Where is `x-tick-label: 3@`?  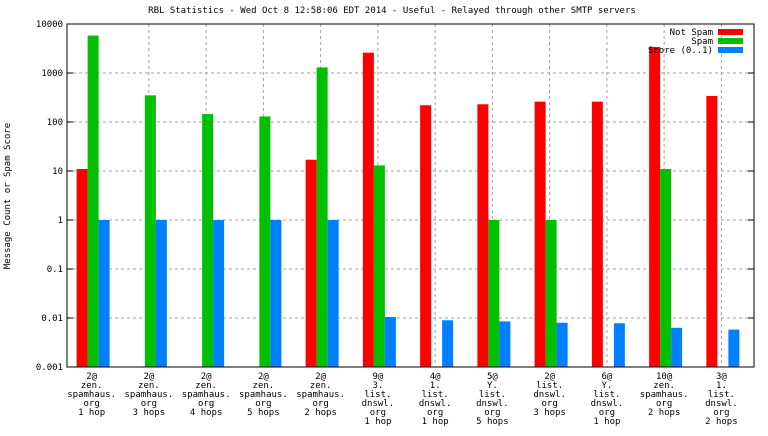
x-tick-label: 3@ is located at coordinates (721, 377).